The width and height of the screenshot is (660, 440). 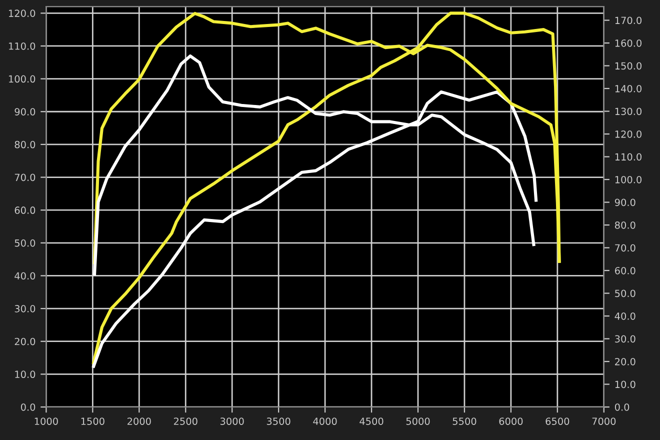 I want to click on x-tick-label: 6500, so click(x=558, y=421).